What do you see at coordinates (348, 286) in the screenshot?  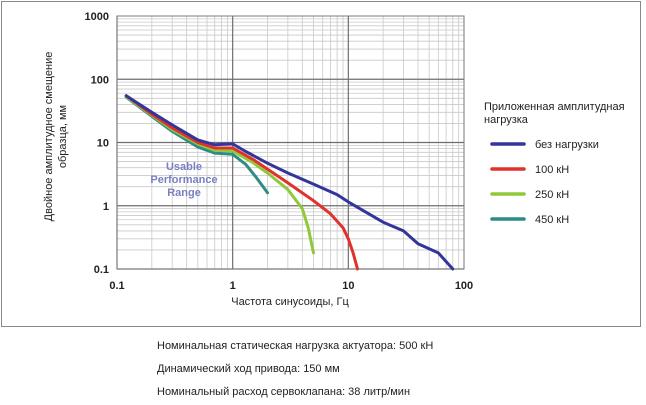 I see `x-tick-label: 10` at bounding box center [348, 286].